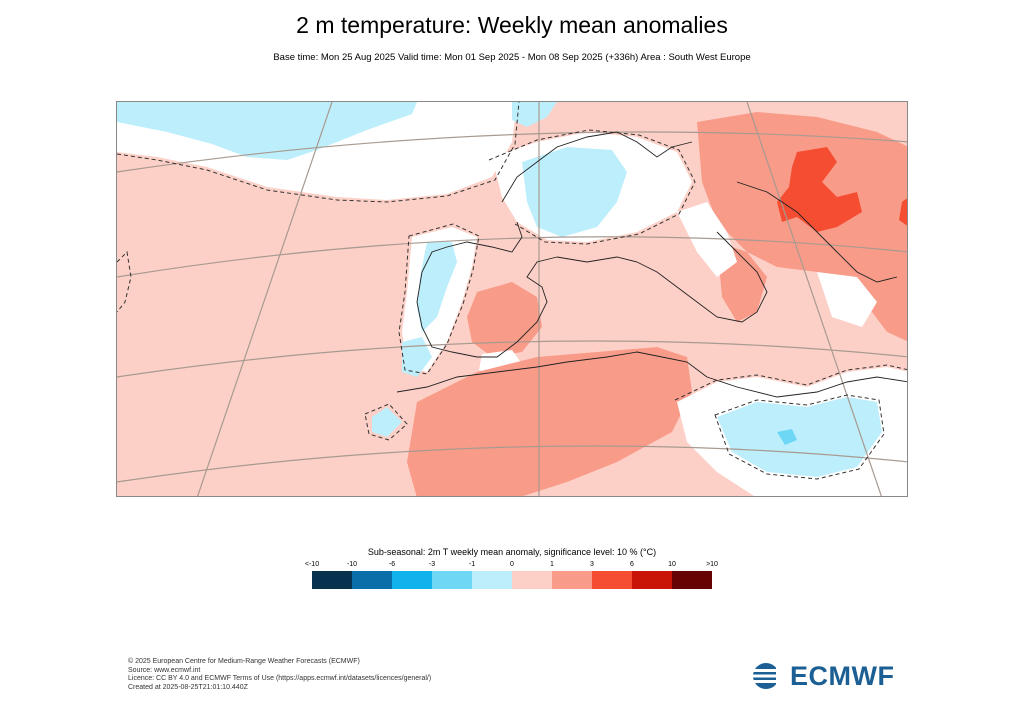 This screenshot has width=1024, height=720. Describe the element at coordinates (432, 564) in the screenshot. I see `legend-tick: -3` at that location.